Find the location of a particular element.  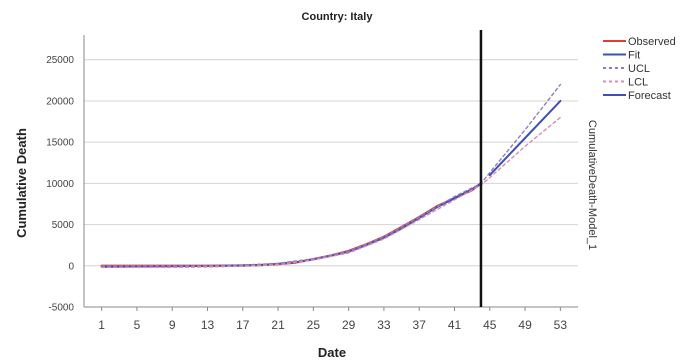

x-tick-label: 53 is located at coordinates (561, 325).